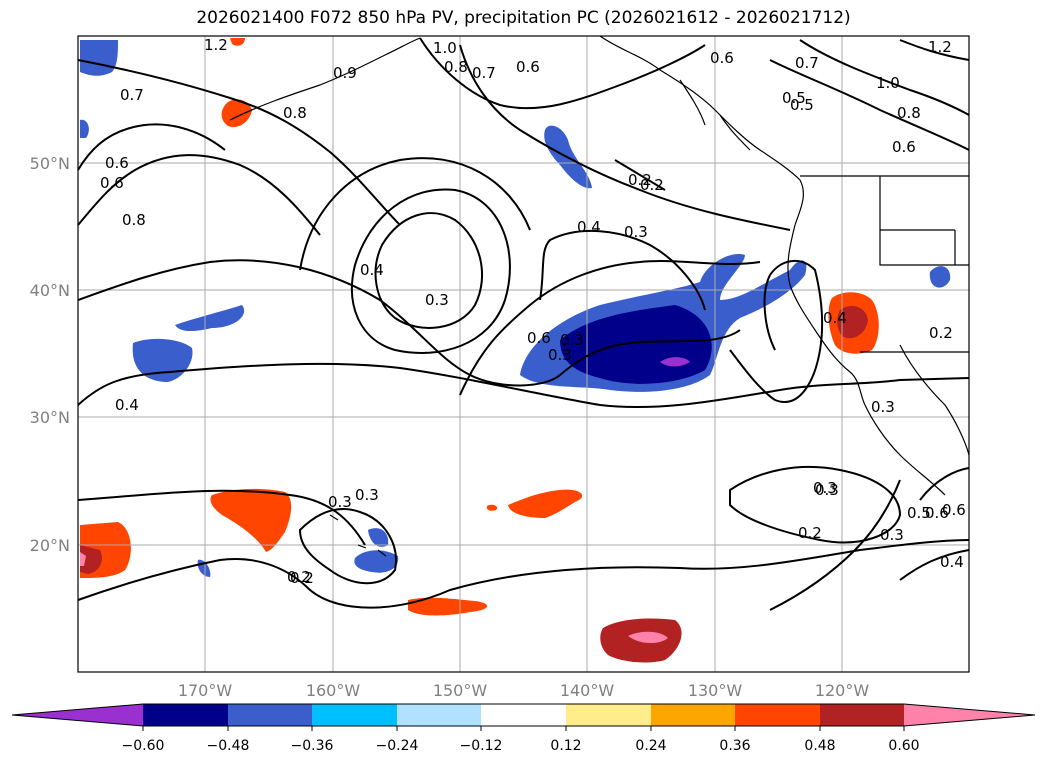  I want to click on colorbar-tick-label: 0.48, so click(819, 746).